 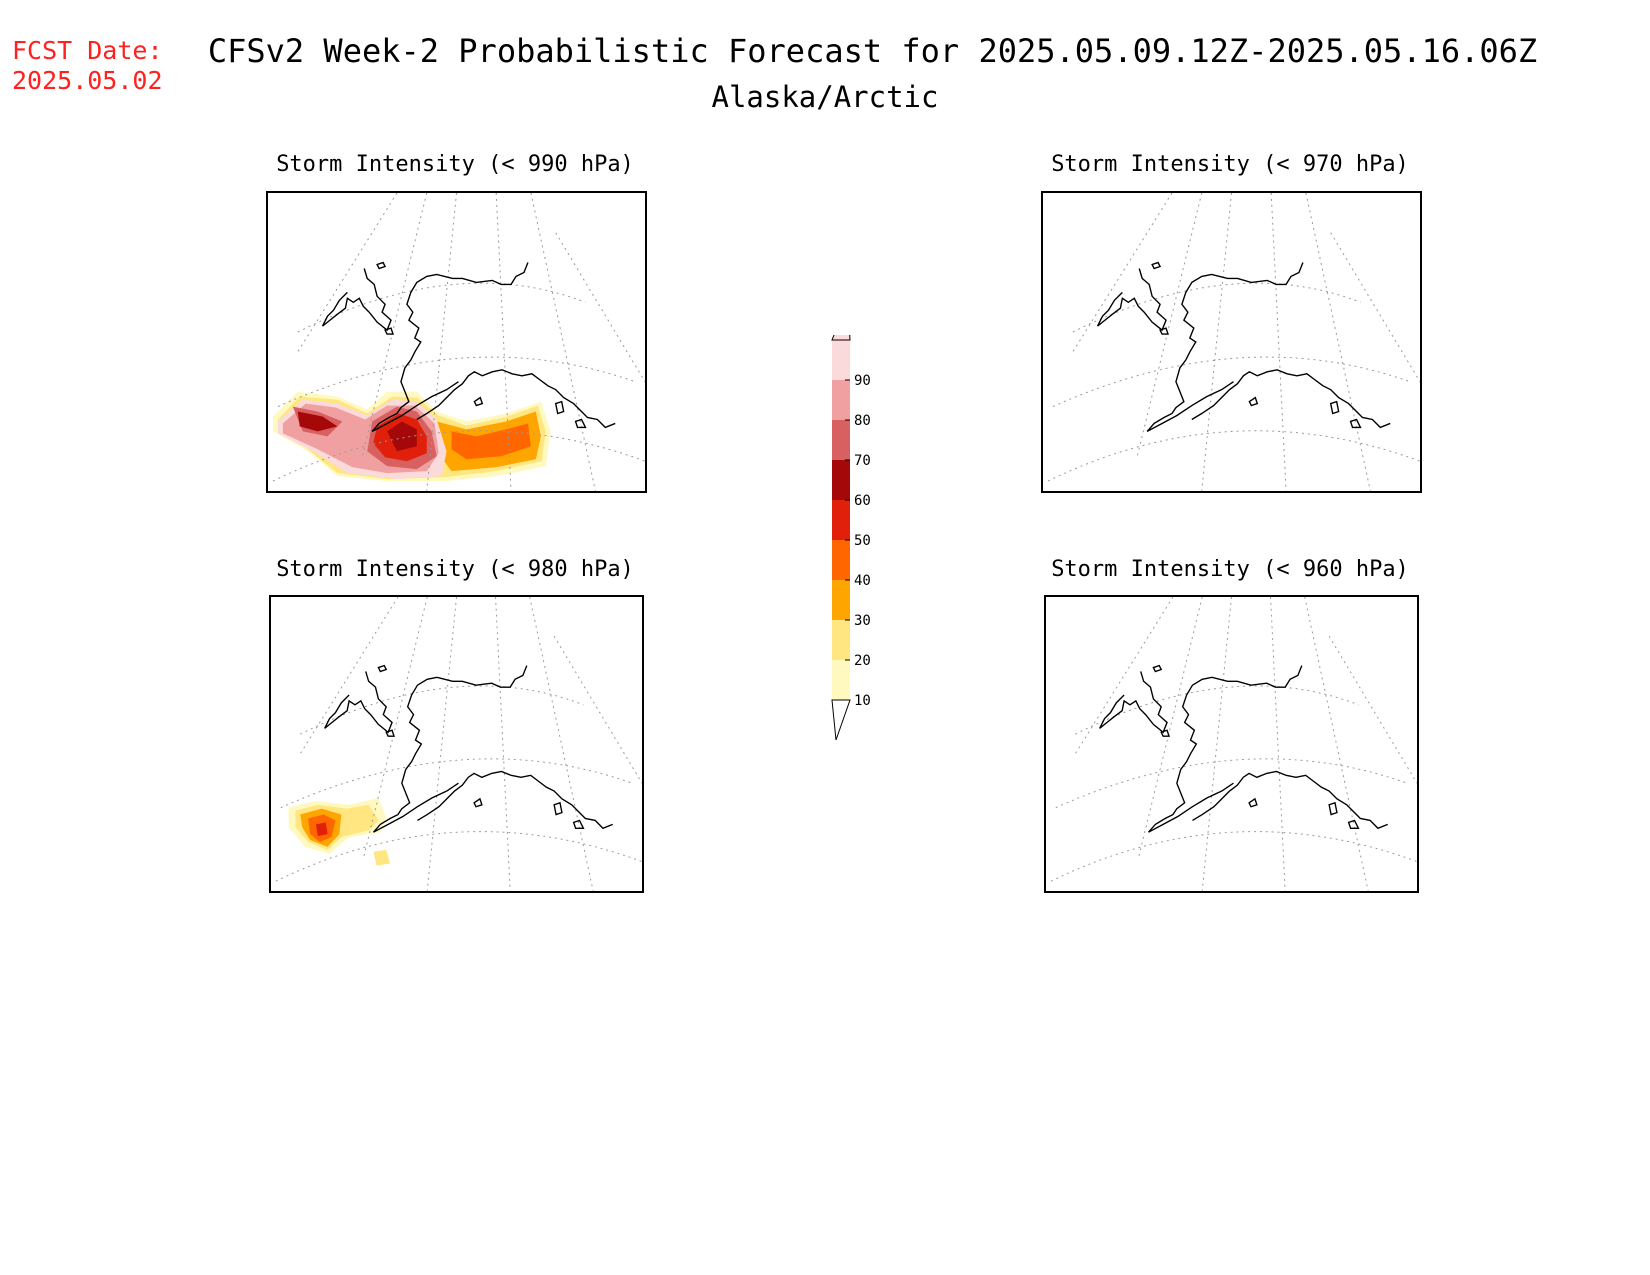 I want to click on panel-title-980: Storm Intensity (< 980 hPa), so click(x=455, y=569).